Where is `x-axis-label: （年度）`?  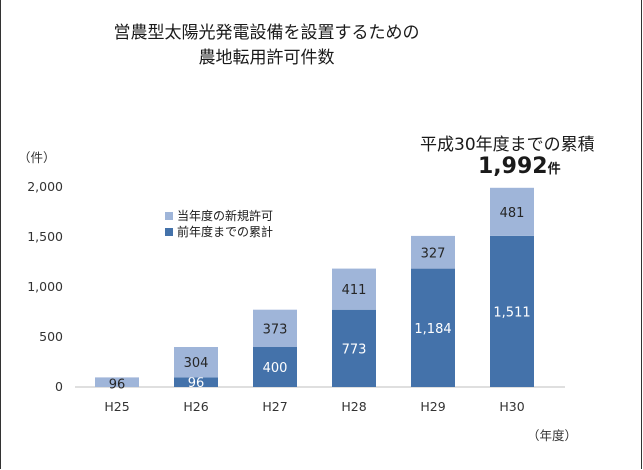 x-axis-label: （年度） is located at coordinates (552, 435).